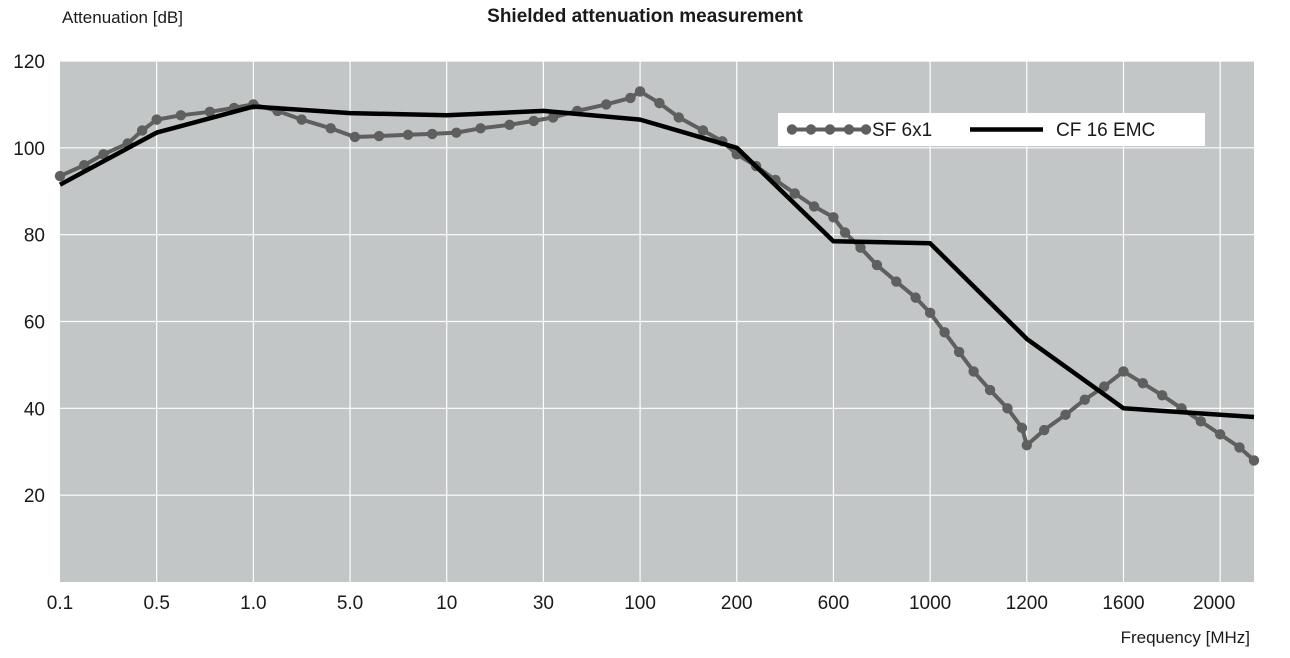 This screenshot has height=658, width=1290. What do you see at coordinates (34, 236) in the screenshot?
I see `y-tick-label: 80` at bounding box center [34, 236].